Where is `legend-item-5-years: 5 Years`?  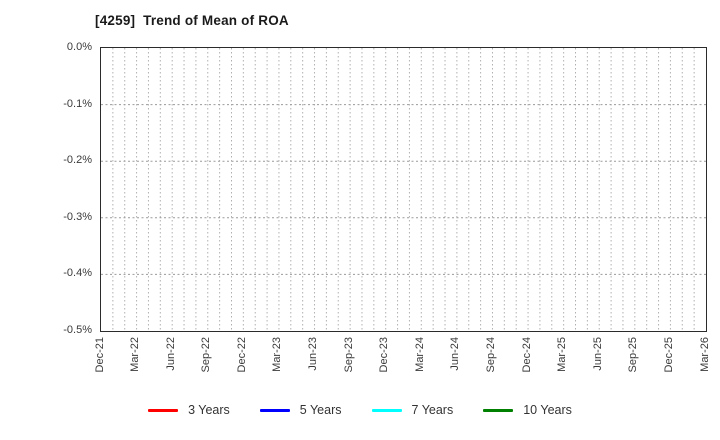
legend-item-5-years: 5 Years is located at coordinates (300, 410).